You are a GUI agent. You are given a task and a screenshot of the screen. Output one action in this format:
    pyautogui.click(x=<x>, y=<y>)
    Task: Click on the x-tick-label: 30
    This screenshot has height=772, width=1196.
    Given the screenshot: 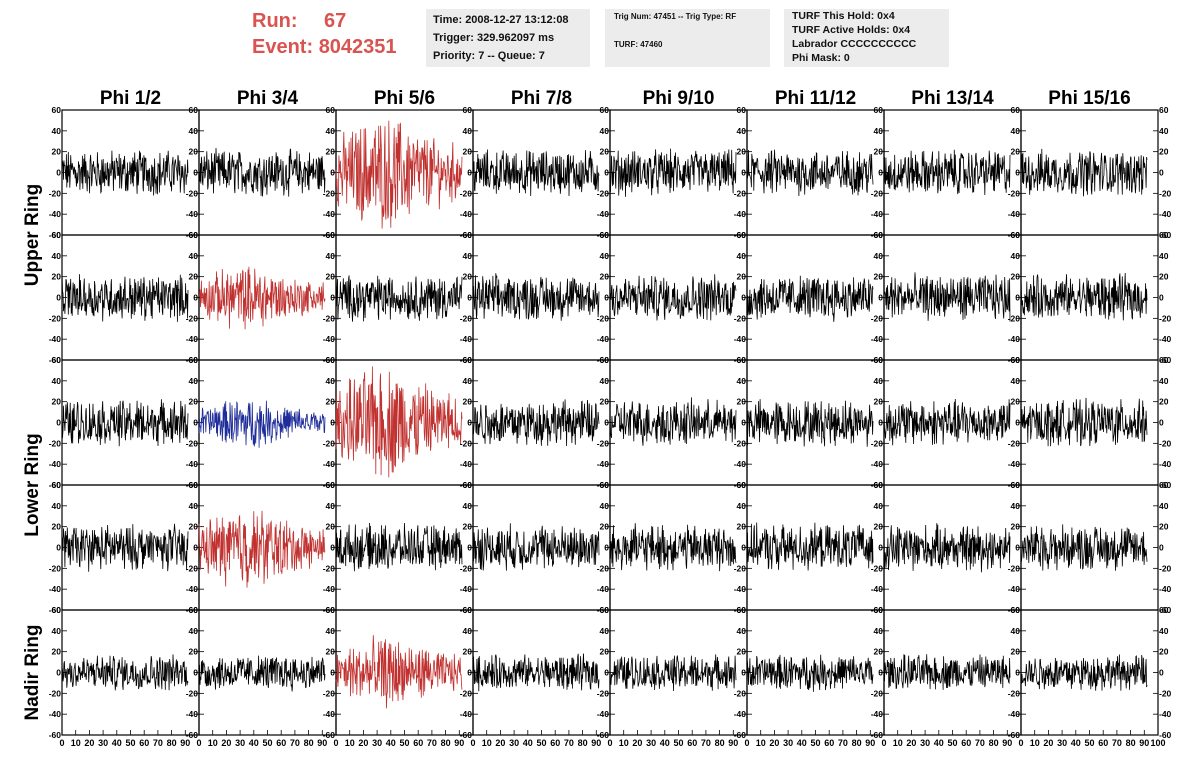 What is the action you would take?
    pyautogui.click(x=651, y=743)
    